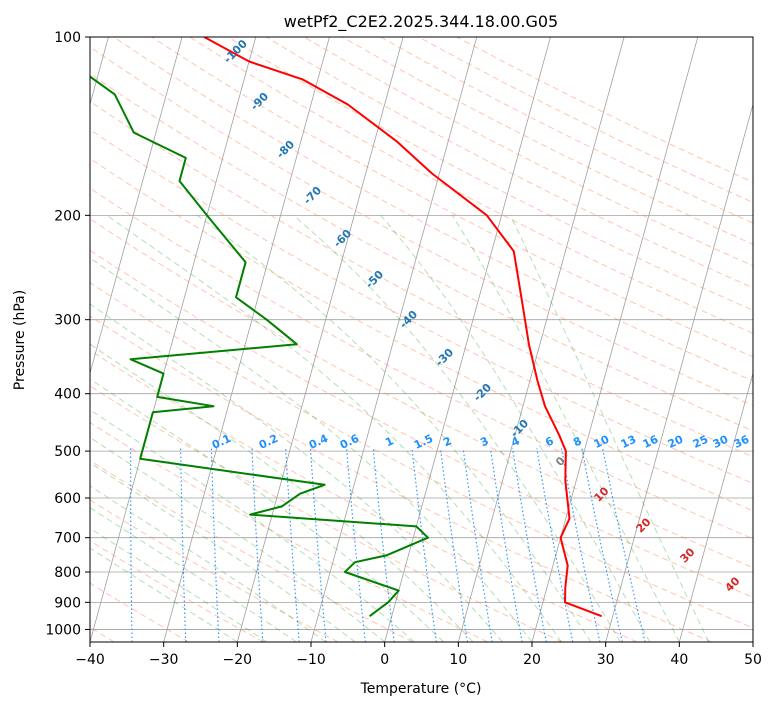 Image resolution: width=775 pixels, height=708 pixels. I want to click on mixing-ratio-label: 0.1, so click(221, 442).